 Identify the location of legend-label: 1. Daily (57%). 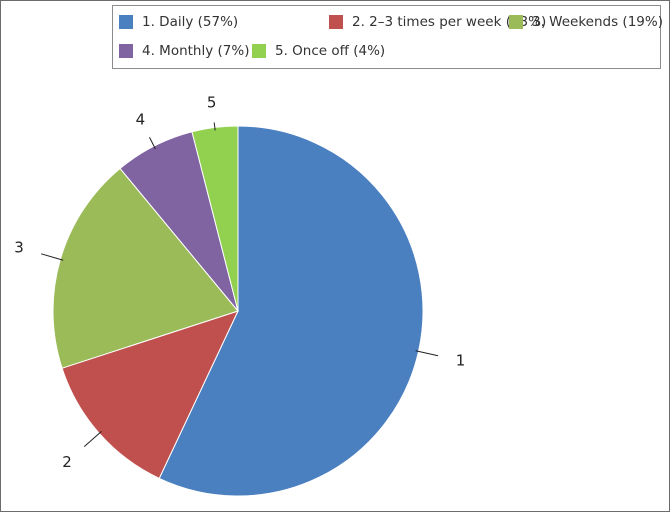
(190, 22).